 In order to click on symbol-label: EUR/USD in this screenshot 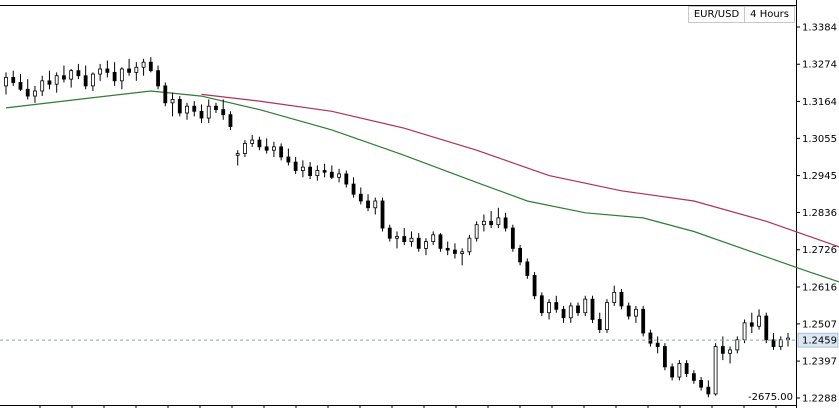, I will do `click(716, 14)`.